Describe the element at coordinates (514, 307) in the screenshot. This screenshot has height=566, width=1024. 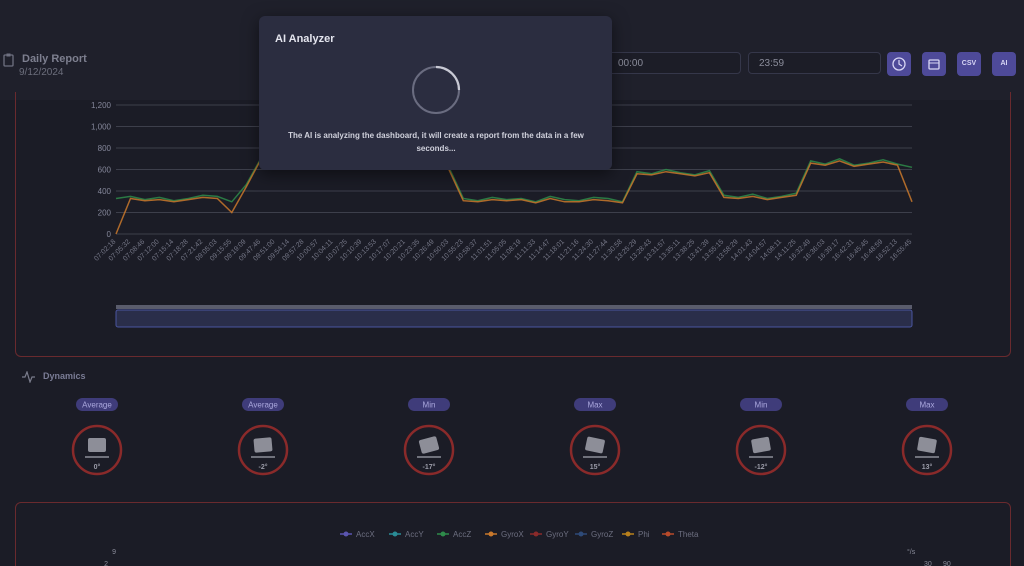
I see `navigator-bar` at that location.